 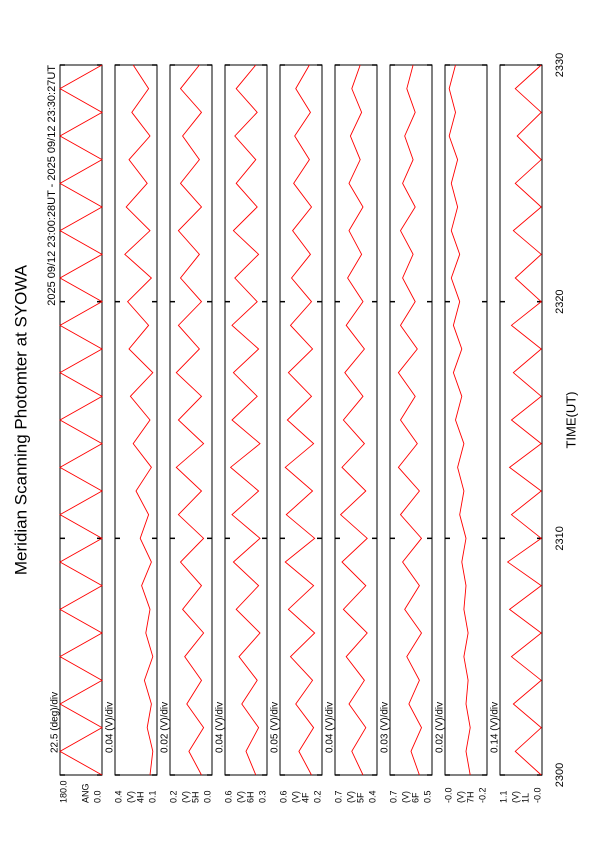 What do you see at coordinates (482, 795) in the screenshot?
I see `y-tick-label: -0.2` at bounding box center [482, 795].